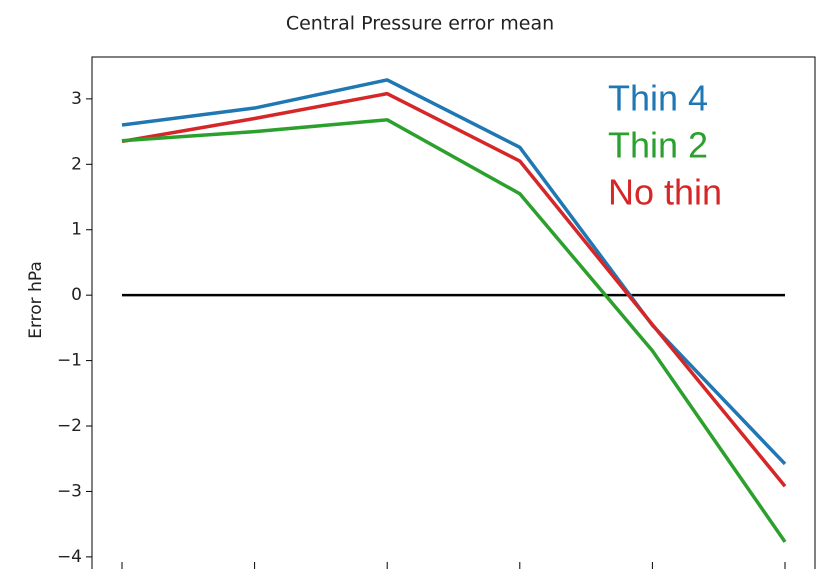 The width and height of the screenshot is (823, 569). Describe the element at coordinates (69, 361) in the screenshot. I see `y-tick-label: −1` at that location.